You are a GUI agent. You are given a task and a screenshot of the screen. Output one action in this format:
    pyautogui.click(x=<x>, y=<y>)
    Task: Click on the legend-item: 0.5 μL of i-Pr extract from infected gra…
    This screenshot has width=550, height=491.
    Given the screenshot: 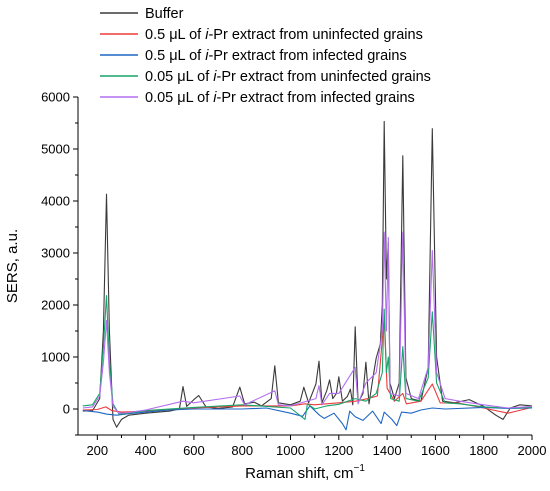 What is the action you would take?
    pyautogui.click(x=253, y=56)
    